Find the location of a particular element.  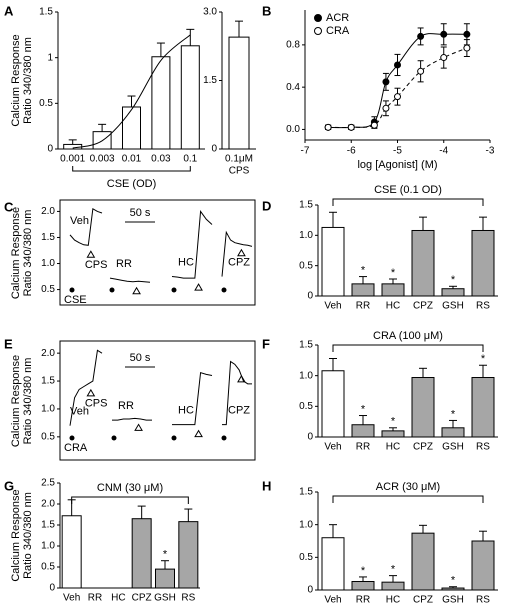

panel-letter: D is located at coordinates (266, 205).